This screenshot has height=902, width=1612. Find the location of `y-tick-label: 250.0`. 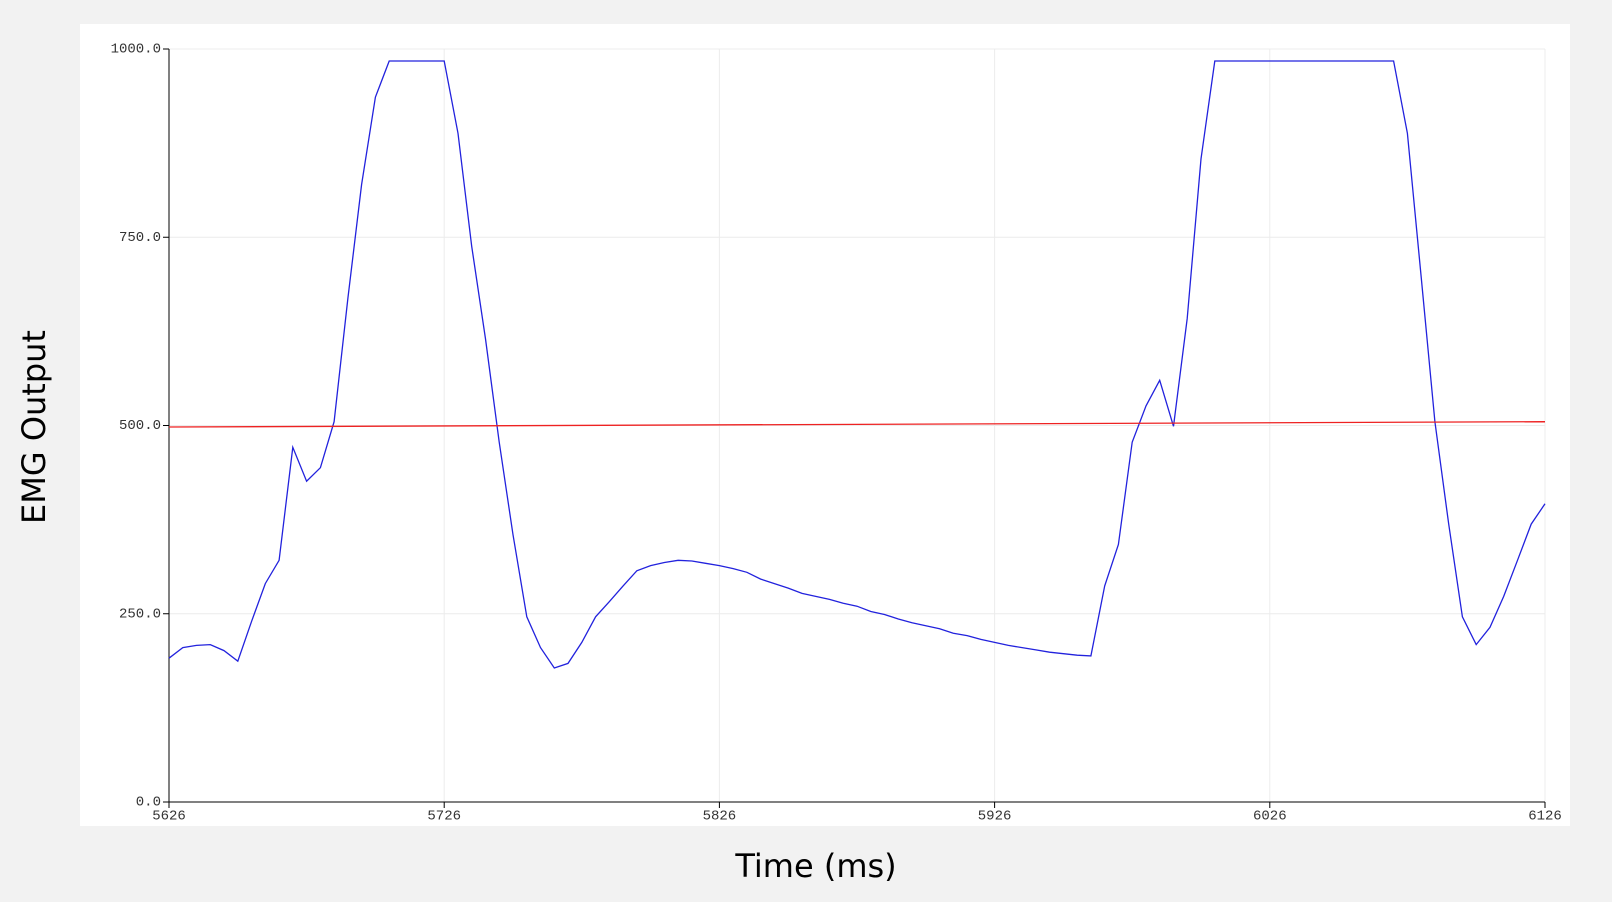

y-tick-label: 250.0 is located at coordinates (140, 614).